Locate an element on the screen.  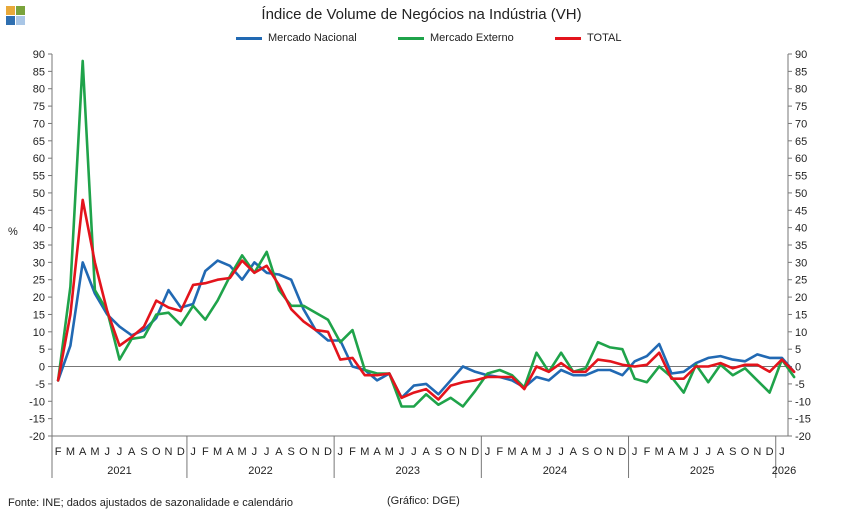
x-year-label: 2024 is located at coordinates (555, 471).